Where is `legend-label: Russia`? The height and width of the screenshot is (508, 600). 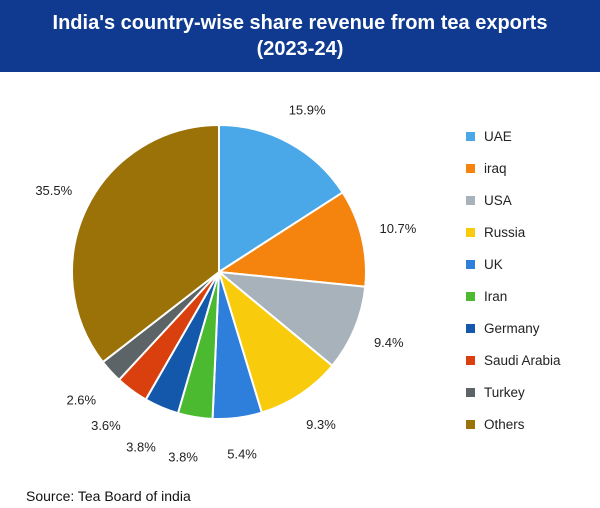
legend-label: Russia is located at coordinates (505, 232).